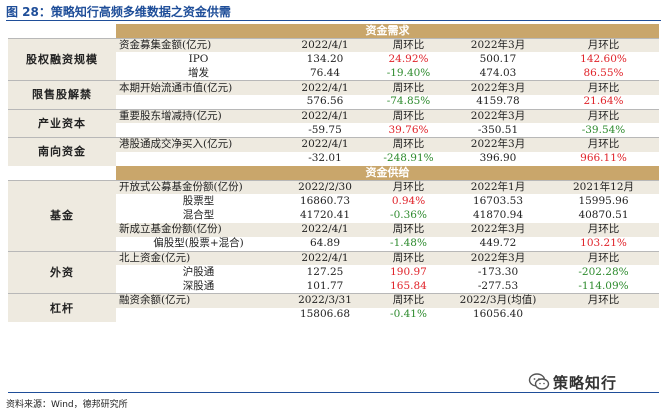 The height and width of the screenshot is (414, 667). What do you see at coordinates (498, 58) in the screenshot?
I see `table-cell: 500.17` at bounding box center [498, 58].